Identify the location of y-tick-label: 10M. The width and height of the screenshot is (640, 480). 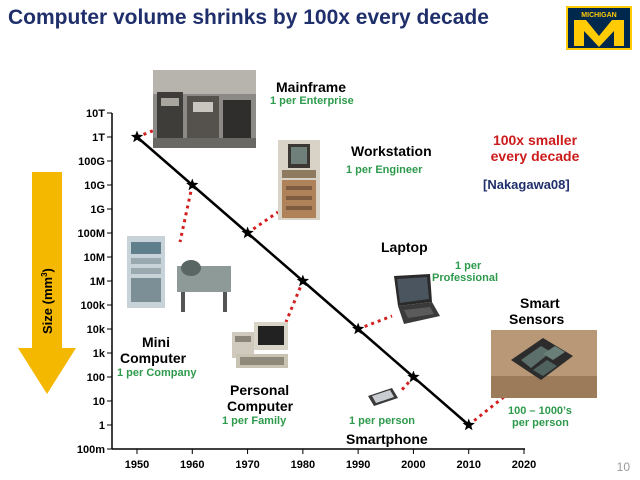
(94, 258).